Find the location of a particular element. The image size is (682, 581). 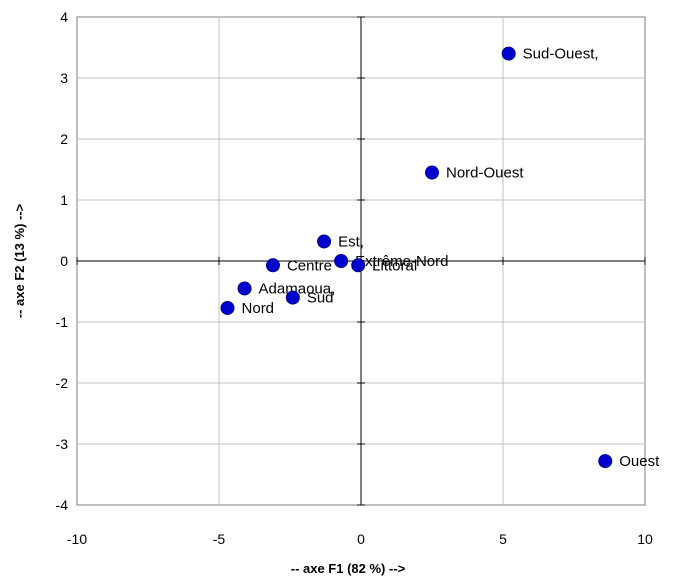

data-point-label: Est, is located at coordinates (351, 241).